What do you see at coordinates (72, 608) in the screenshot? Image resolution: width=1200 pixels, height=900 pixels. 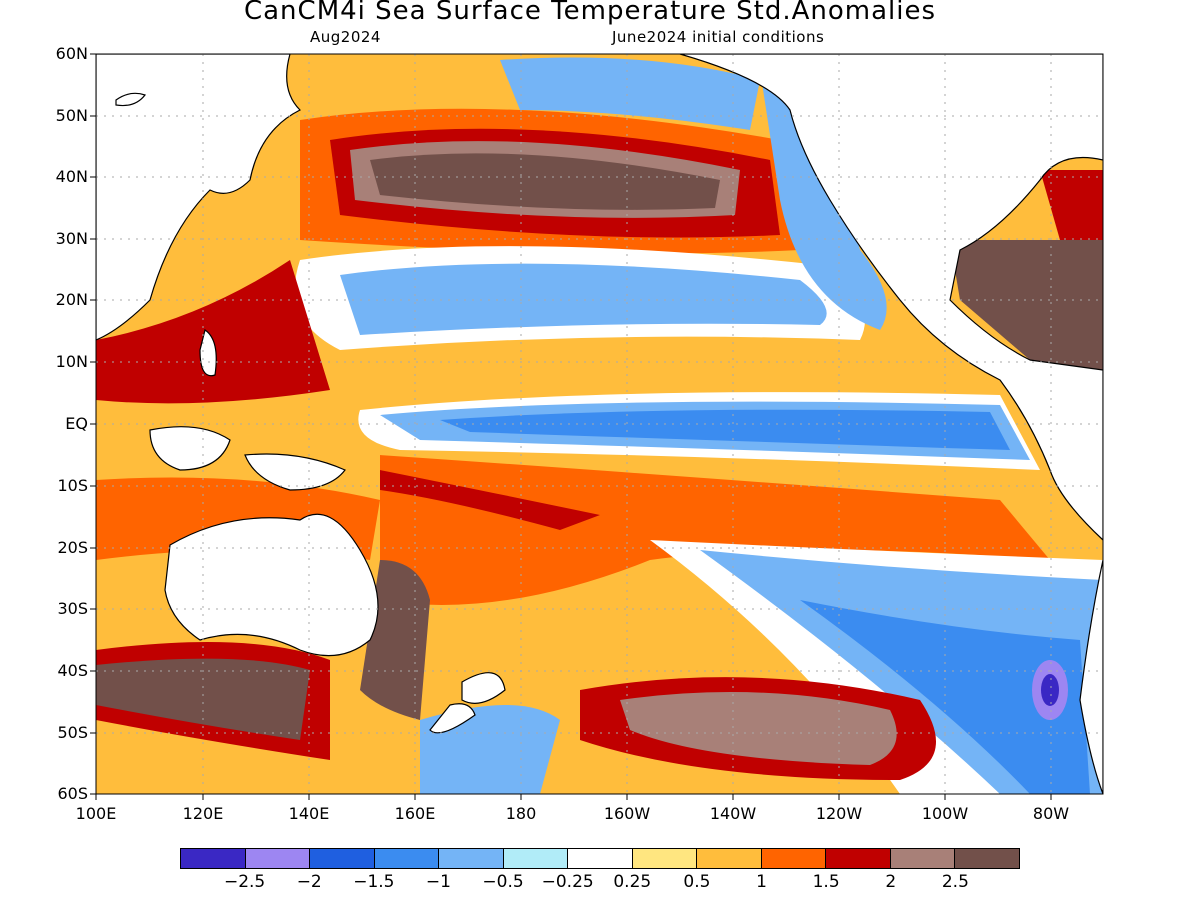 I see `lat-label-30s: 30S` at bounding box center [72, 608].